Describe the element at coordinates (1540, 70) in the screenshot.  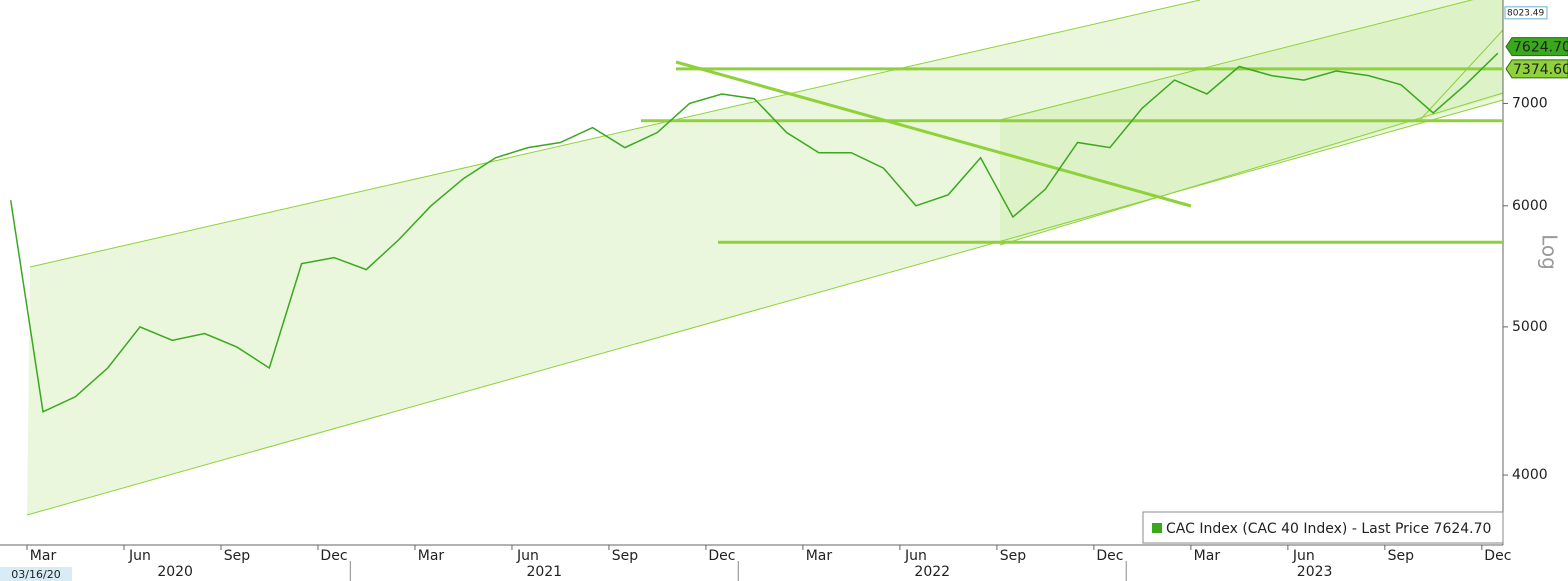
I see `price-tag-label: 7374.60` at that location.